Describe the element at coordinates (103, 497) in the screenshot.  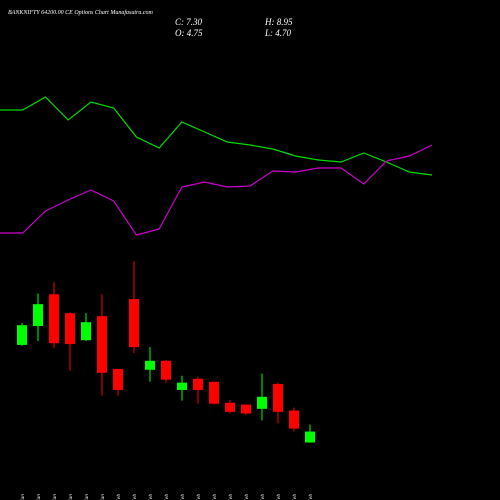
I see `x-tick-label: 31 Jan` at that location.